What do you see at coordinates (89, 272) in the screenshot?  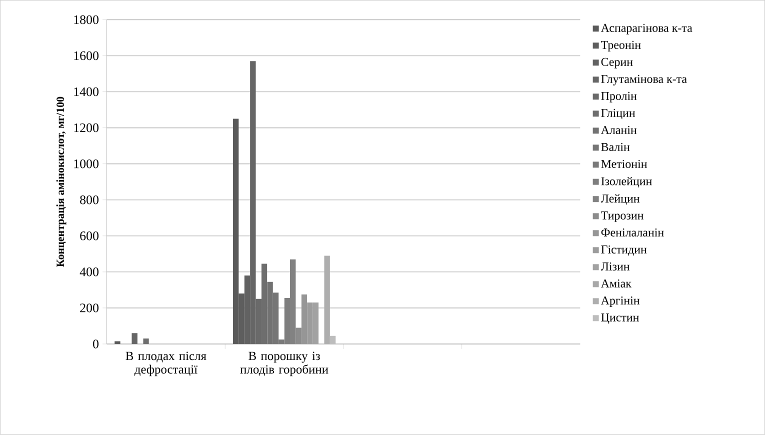 I see `y-tick-label: 400` at bounding box center [89, 272].